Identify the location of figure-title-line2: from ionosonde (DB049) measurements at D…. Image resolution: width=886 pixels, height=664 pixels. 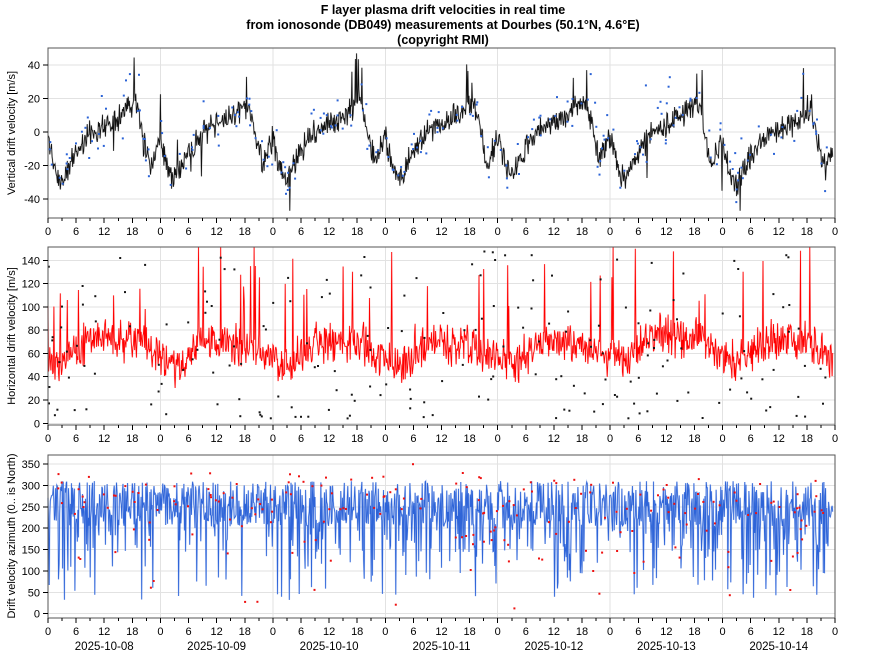
(443, 25).